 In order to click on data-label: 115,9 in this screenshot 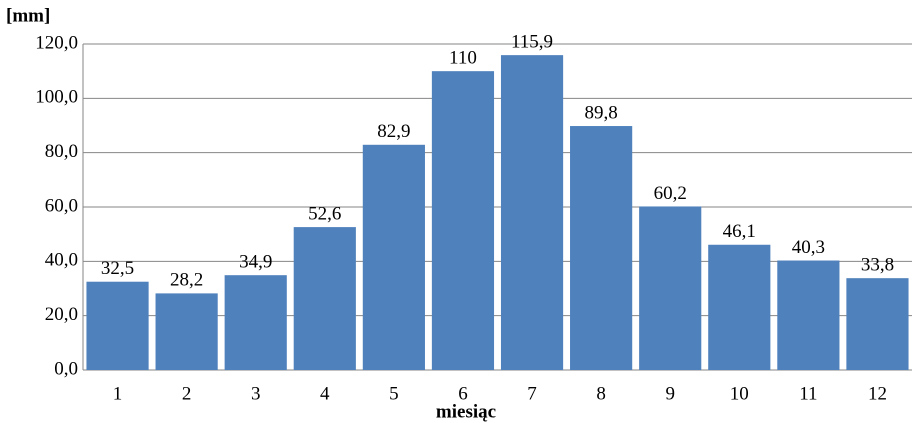, I will do `click(532, 41)`.